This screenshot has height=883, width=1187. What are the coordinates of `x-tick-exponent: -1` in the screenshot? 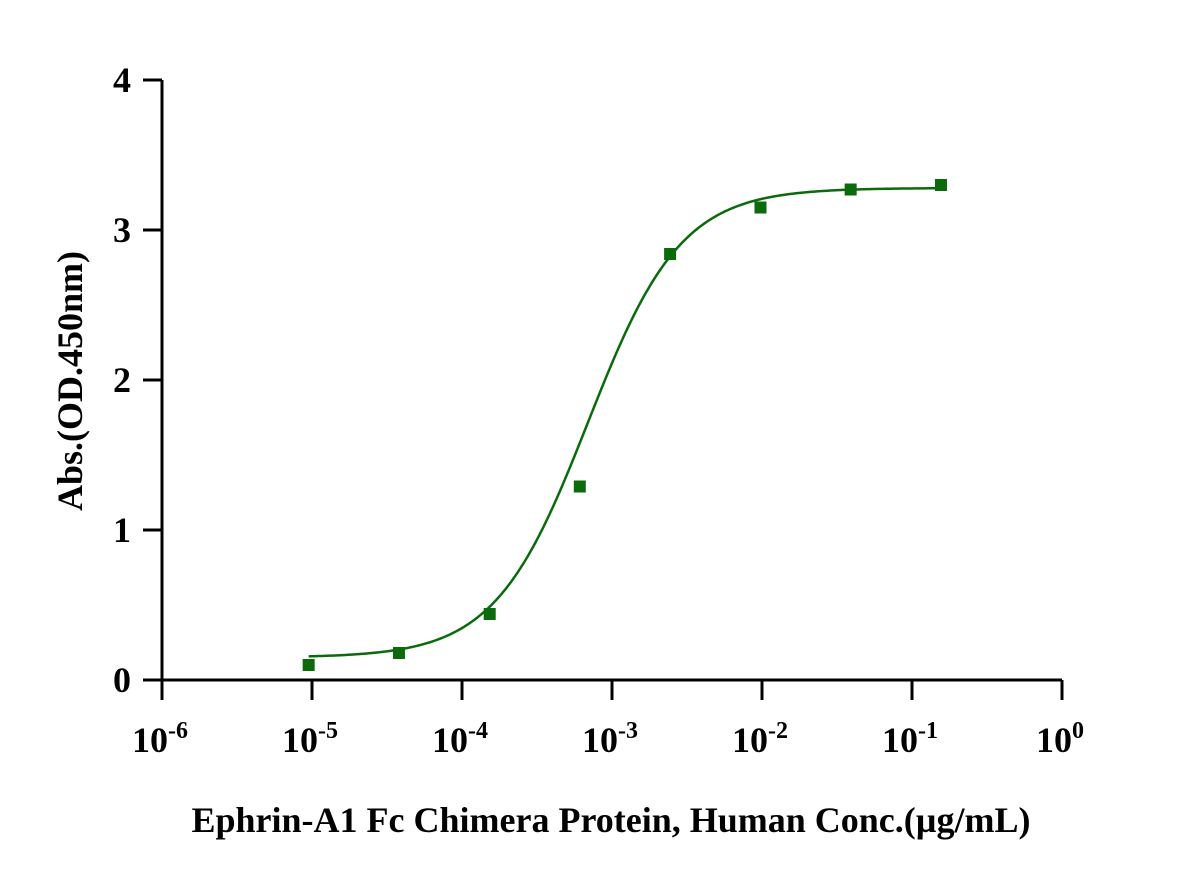 It's located at (928, 731).